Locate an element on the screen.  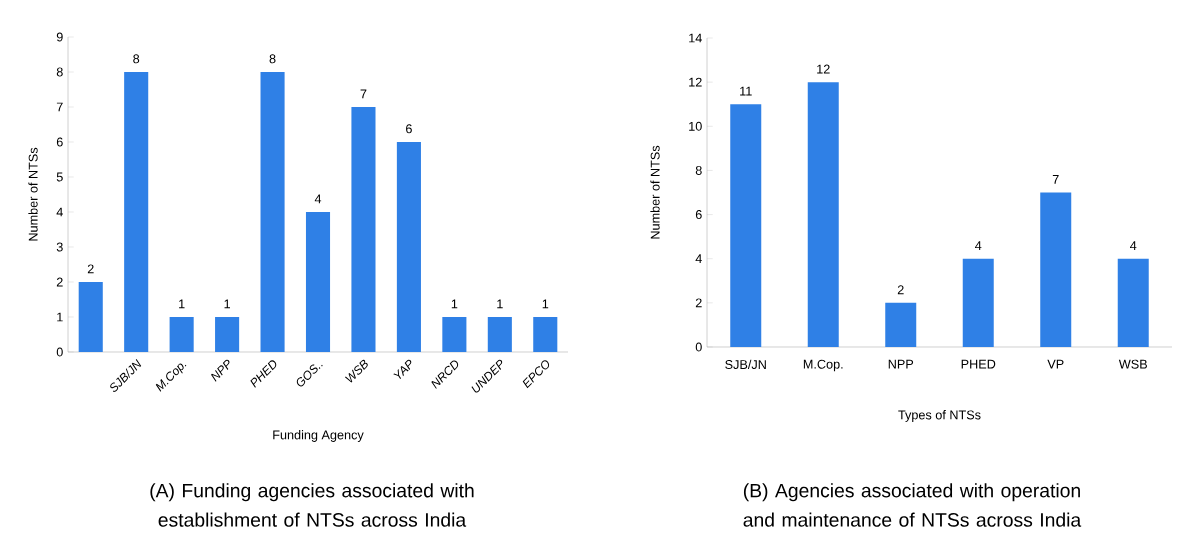
data-label: 6 is located at coordinates (409, 129).